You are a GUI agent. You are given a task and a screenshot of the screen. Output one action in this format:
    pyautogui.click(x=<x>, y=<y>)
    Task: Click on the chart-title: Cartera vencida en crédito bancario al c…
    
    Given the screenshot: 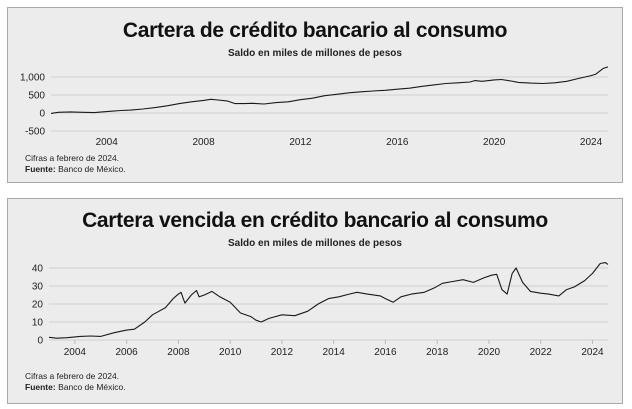 What is the action you would take?
    pyautogui.click(x=315, y=220)
    